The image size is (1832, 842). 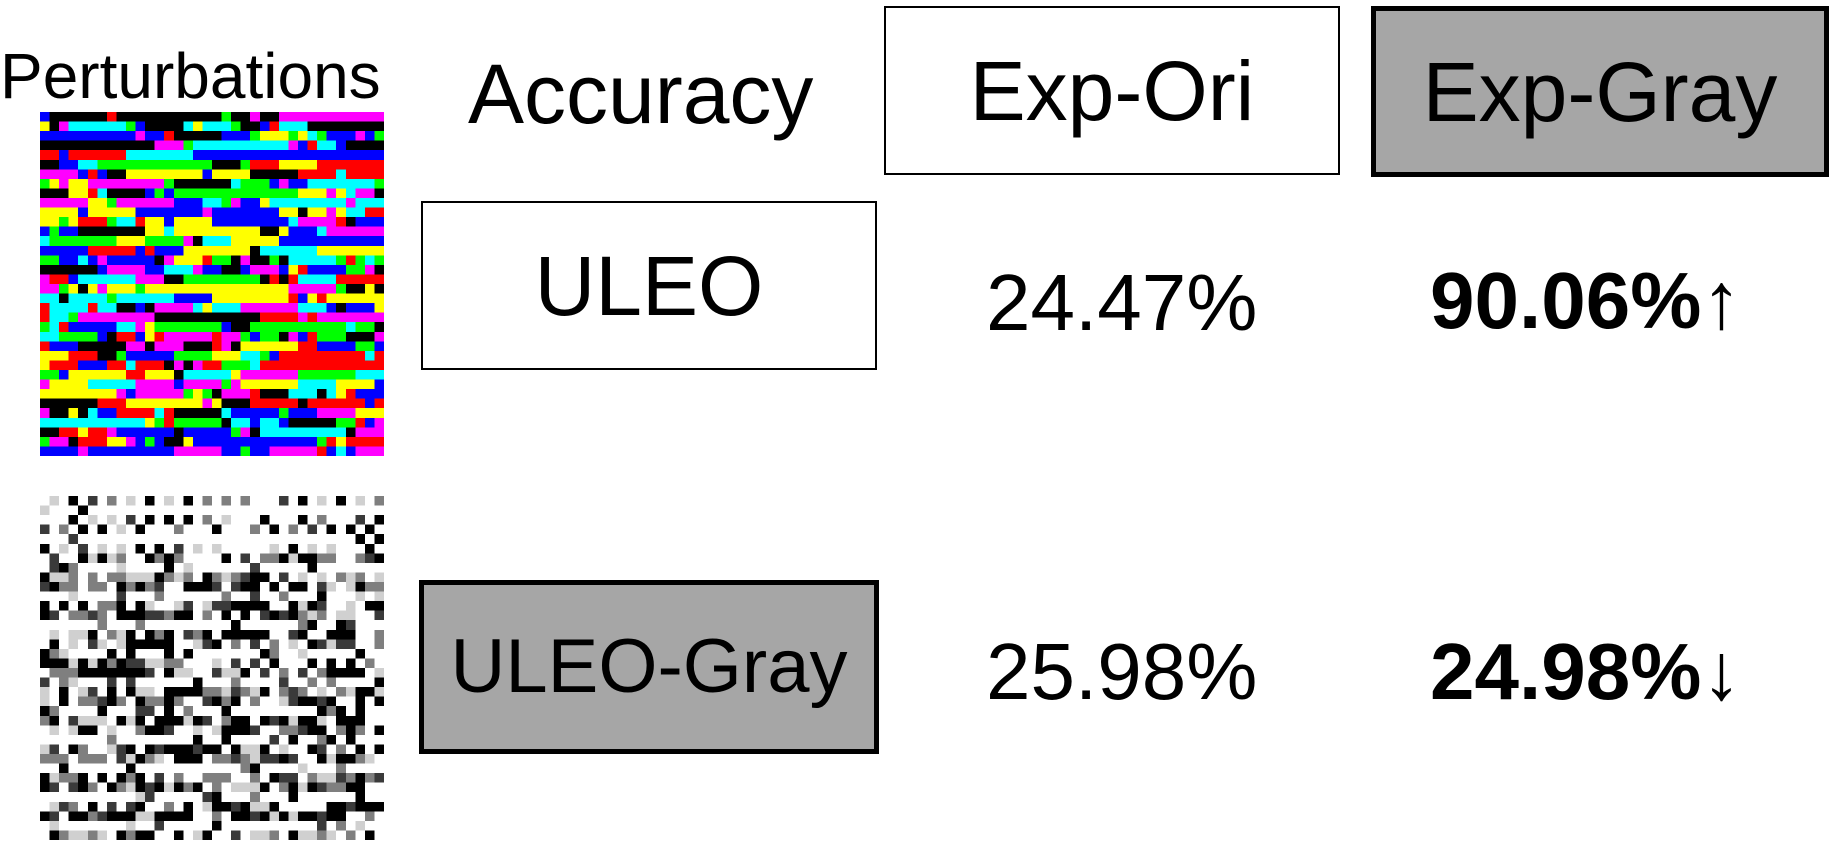 I want to click on uleo-gray-exp-gray-value: 24.98%↓, so click(x=1585, y=672).